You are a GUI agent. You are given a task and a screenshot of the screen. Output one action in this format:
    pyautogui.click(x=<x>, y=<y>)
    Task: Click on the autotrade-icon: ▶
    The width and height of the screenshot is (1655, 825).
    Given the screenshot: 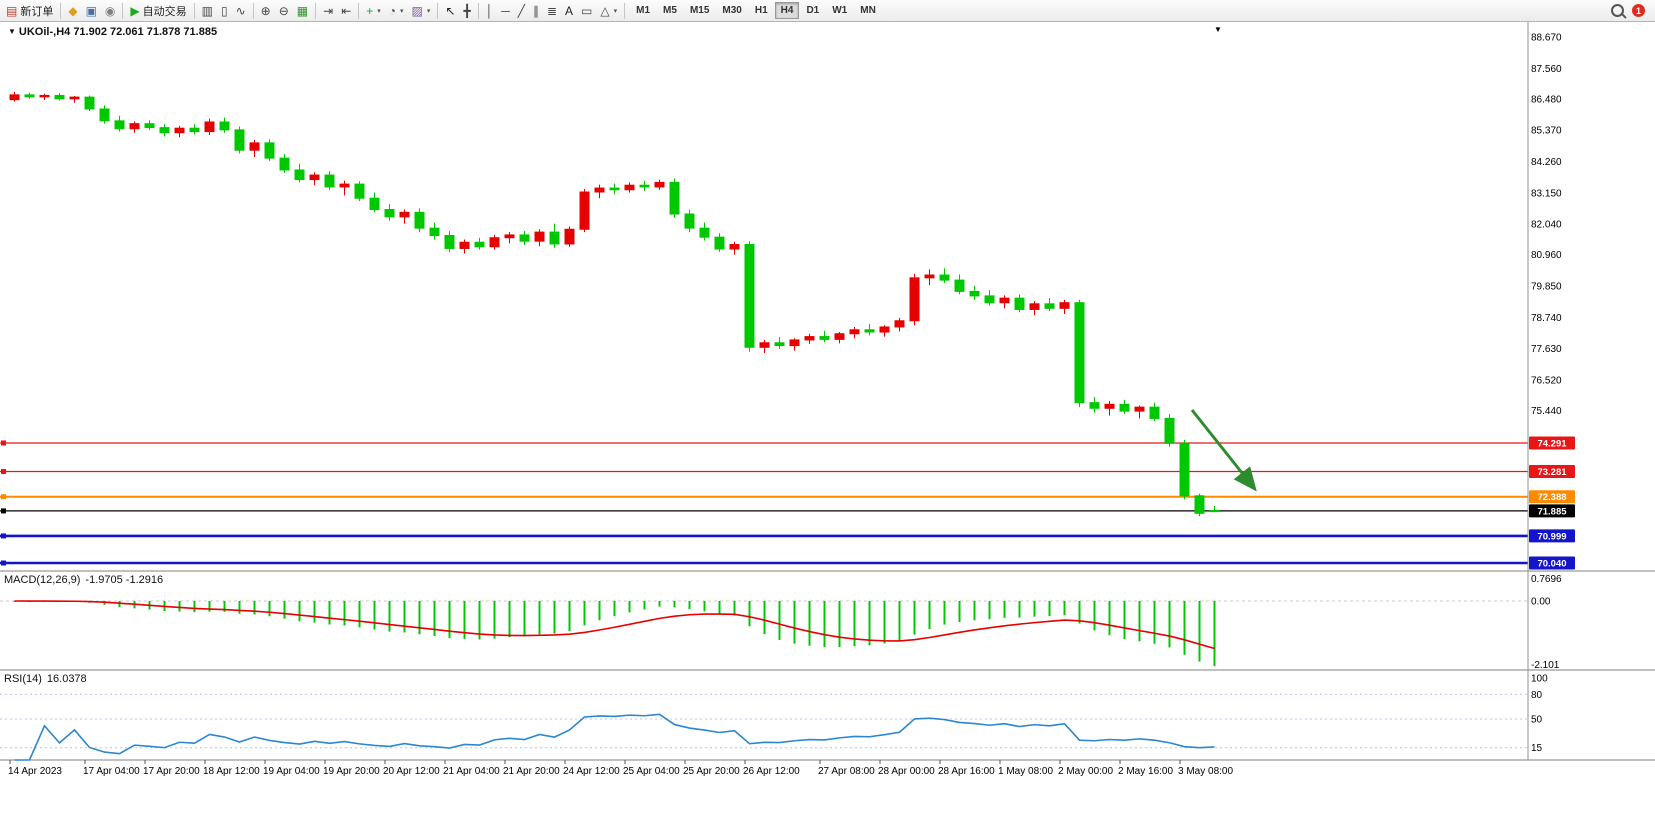 What is the action you would take?
    pyautogui.click(x=135, y=10)
    